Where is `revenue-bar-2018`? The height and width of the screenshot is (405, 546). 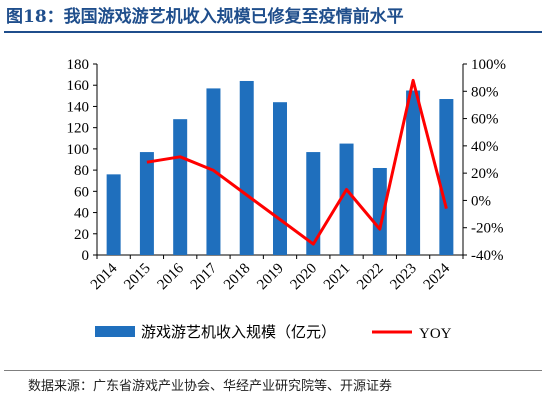
revenue-bar-2018 is located at coordinates (246, 167).